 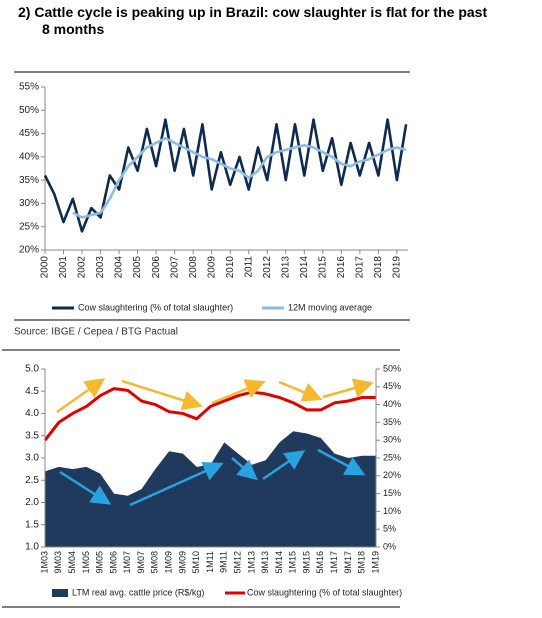 I want to click on y-tick-label: 4.5, so click(x=32, y=391).